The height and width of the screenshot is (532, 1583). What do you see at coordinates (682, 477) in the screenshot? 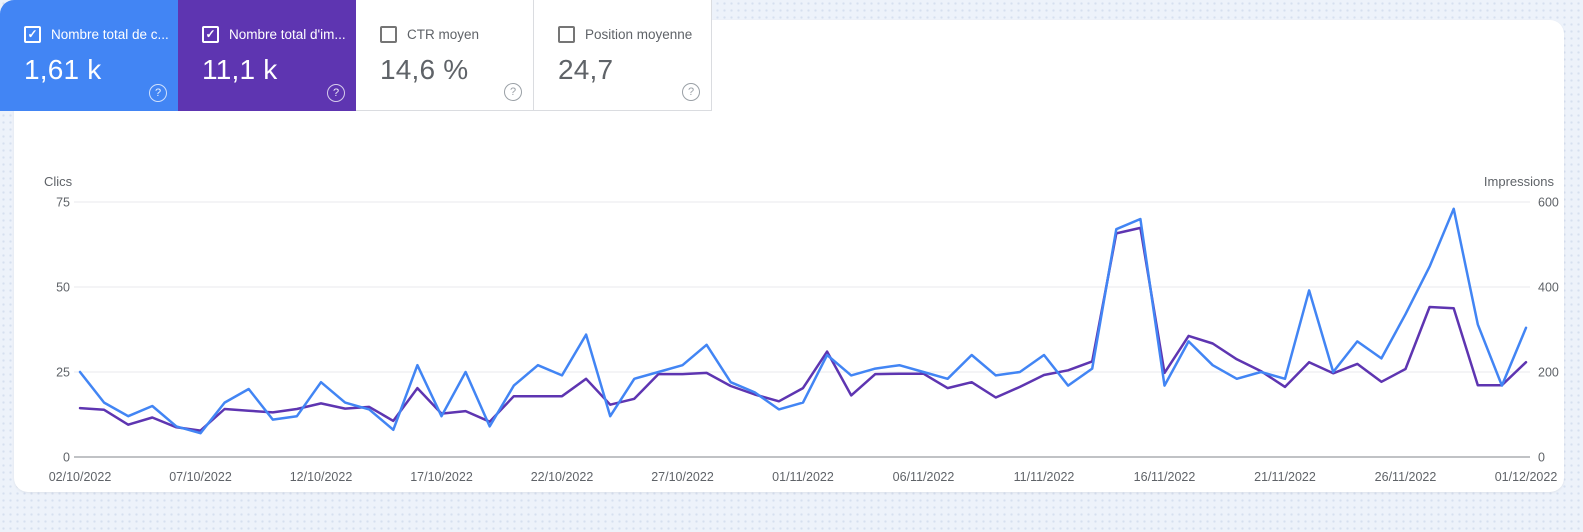
I see `x-tick-label: 27/10/2022` at bounding box center [682, 477].